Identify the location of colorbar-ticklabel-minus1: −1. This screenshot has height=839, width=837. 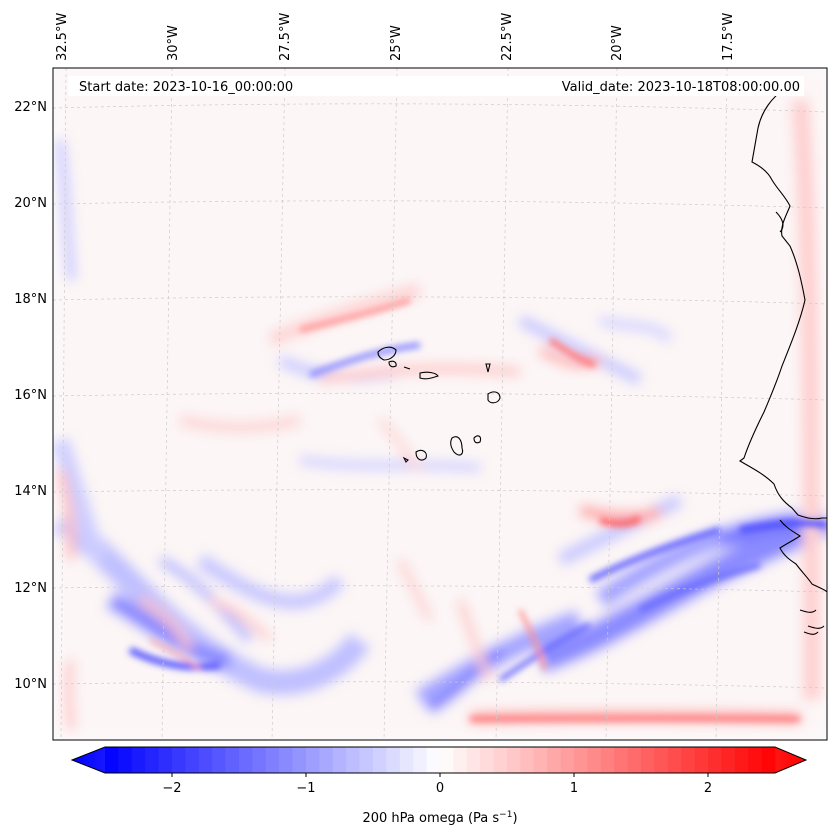
(305, 788).